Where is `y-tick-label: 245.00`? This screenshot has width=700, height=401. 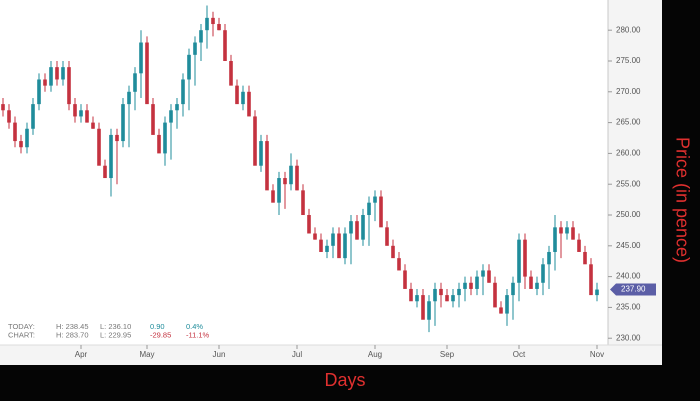
y-tick-label: 245.00 is located at coordinates (628, 245).